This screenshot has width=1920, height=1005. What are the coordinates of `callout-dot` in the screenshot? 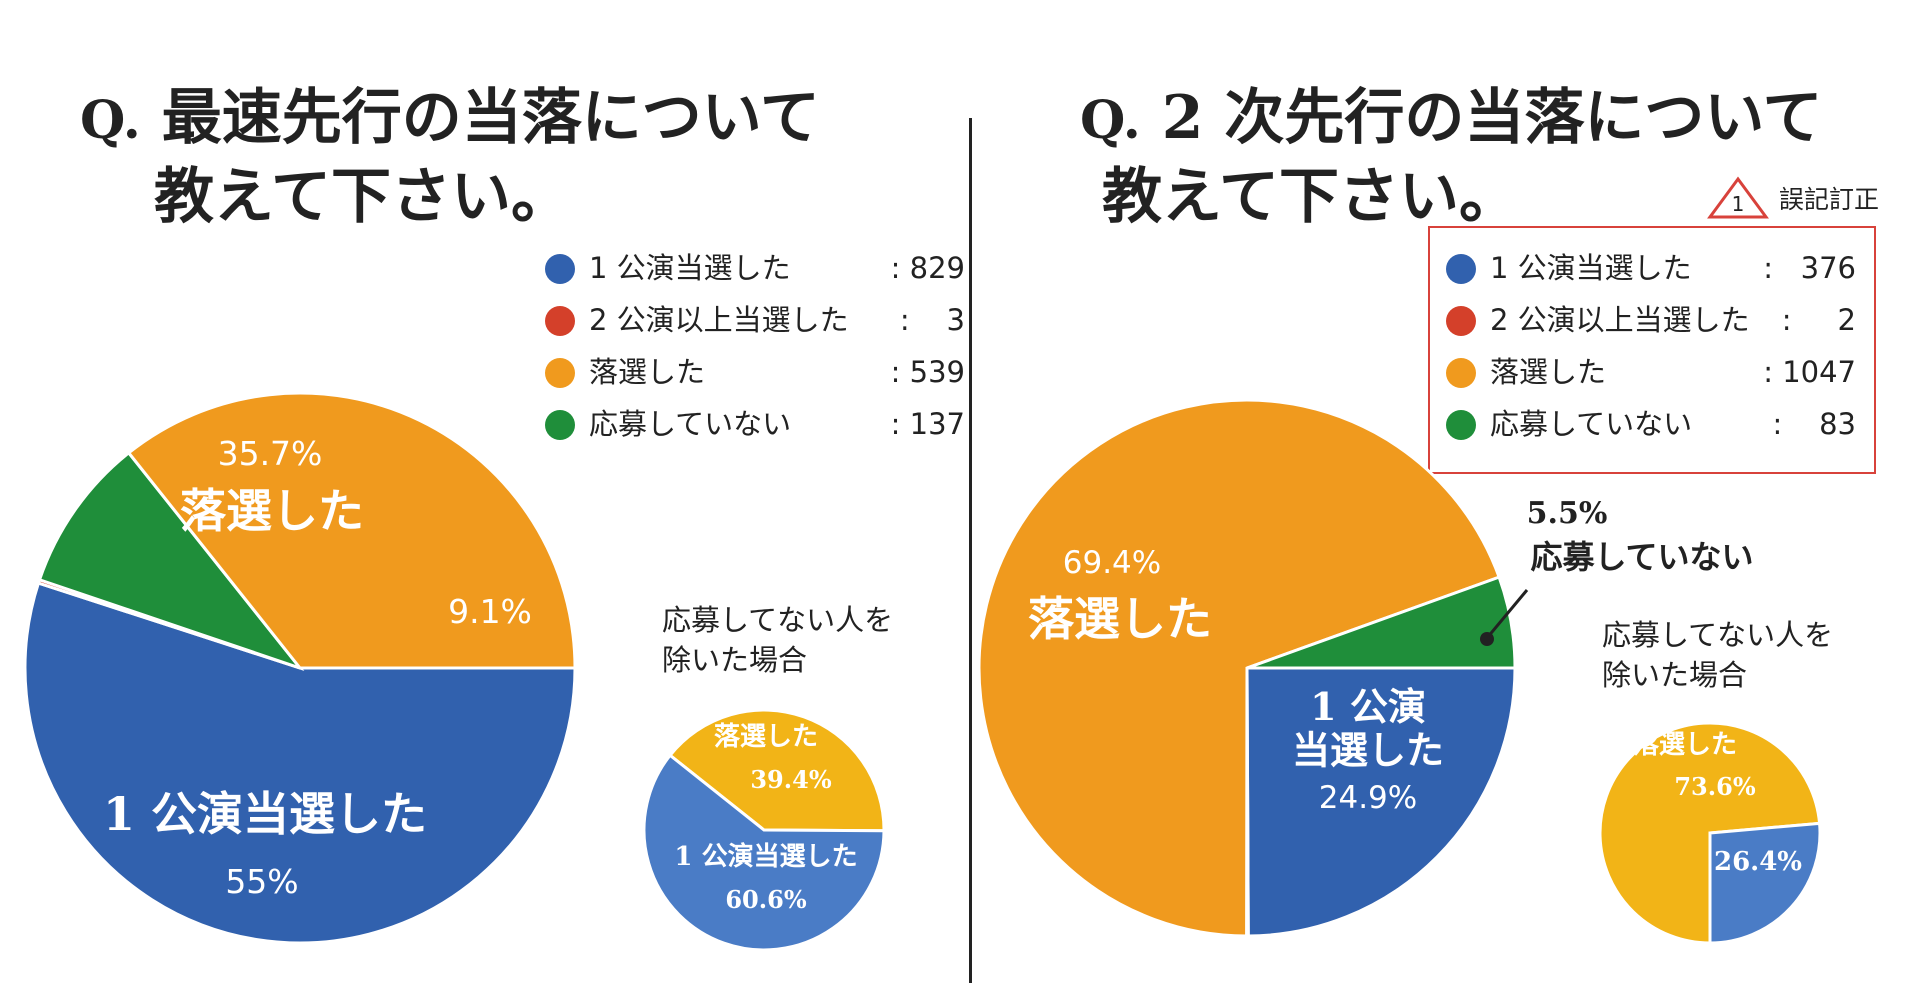 It's located at (1487, 639).